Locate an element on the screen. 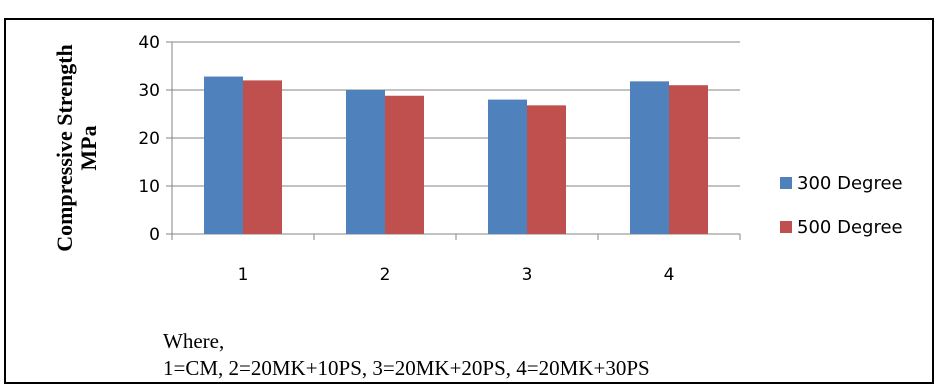 This screenshot has width=942, height=388. x-tick-label-3: 3 is located at coordinates (527, 275).